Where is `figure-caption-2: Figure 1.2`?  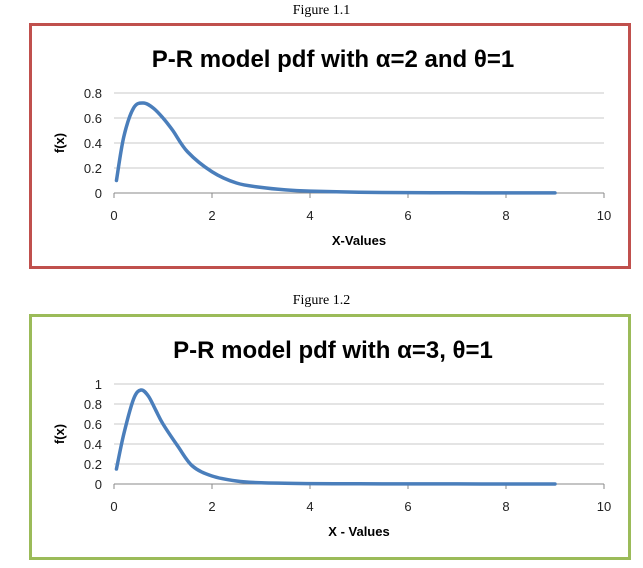 figure-caption-2: Figure 1.2 is located at coordinates (321, 300).